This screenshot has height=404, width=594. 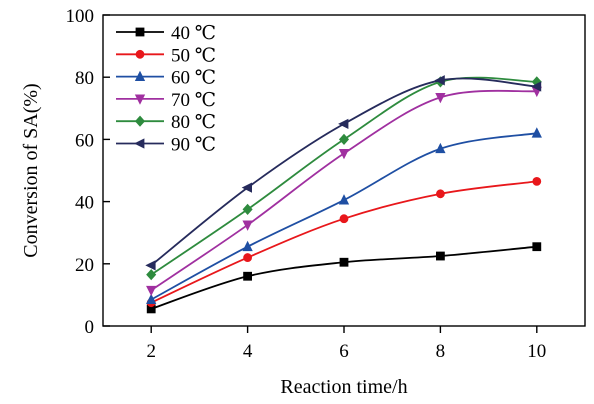 I want to click on y-tick-label: 0, so click(x=90, y=327).